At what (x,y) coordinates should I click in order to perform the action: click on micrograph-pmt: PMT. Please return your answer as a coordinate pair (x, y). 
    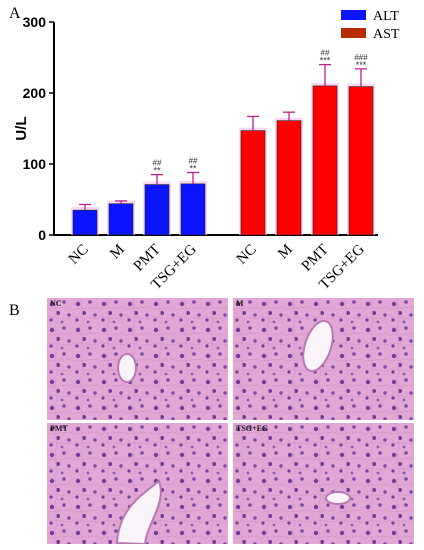
    Looking at the image, I should click on (137, 483).